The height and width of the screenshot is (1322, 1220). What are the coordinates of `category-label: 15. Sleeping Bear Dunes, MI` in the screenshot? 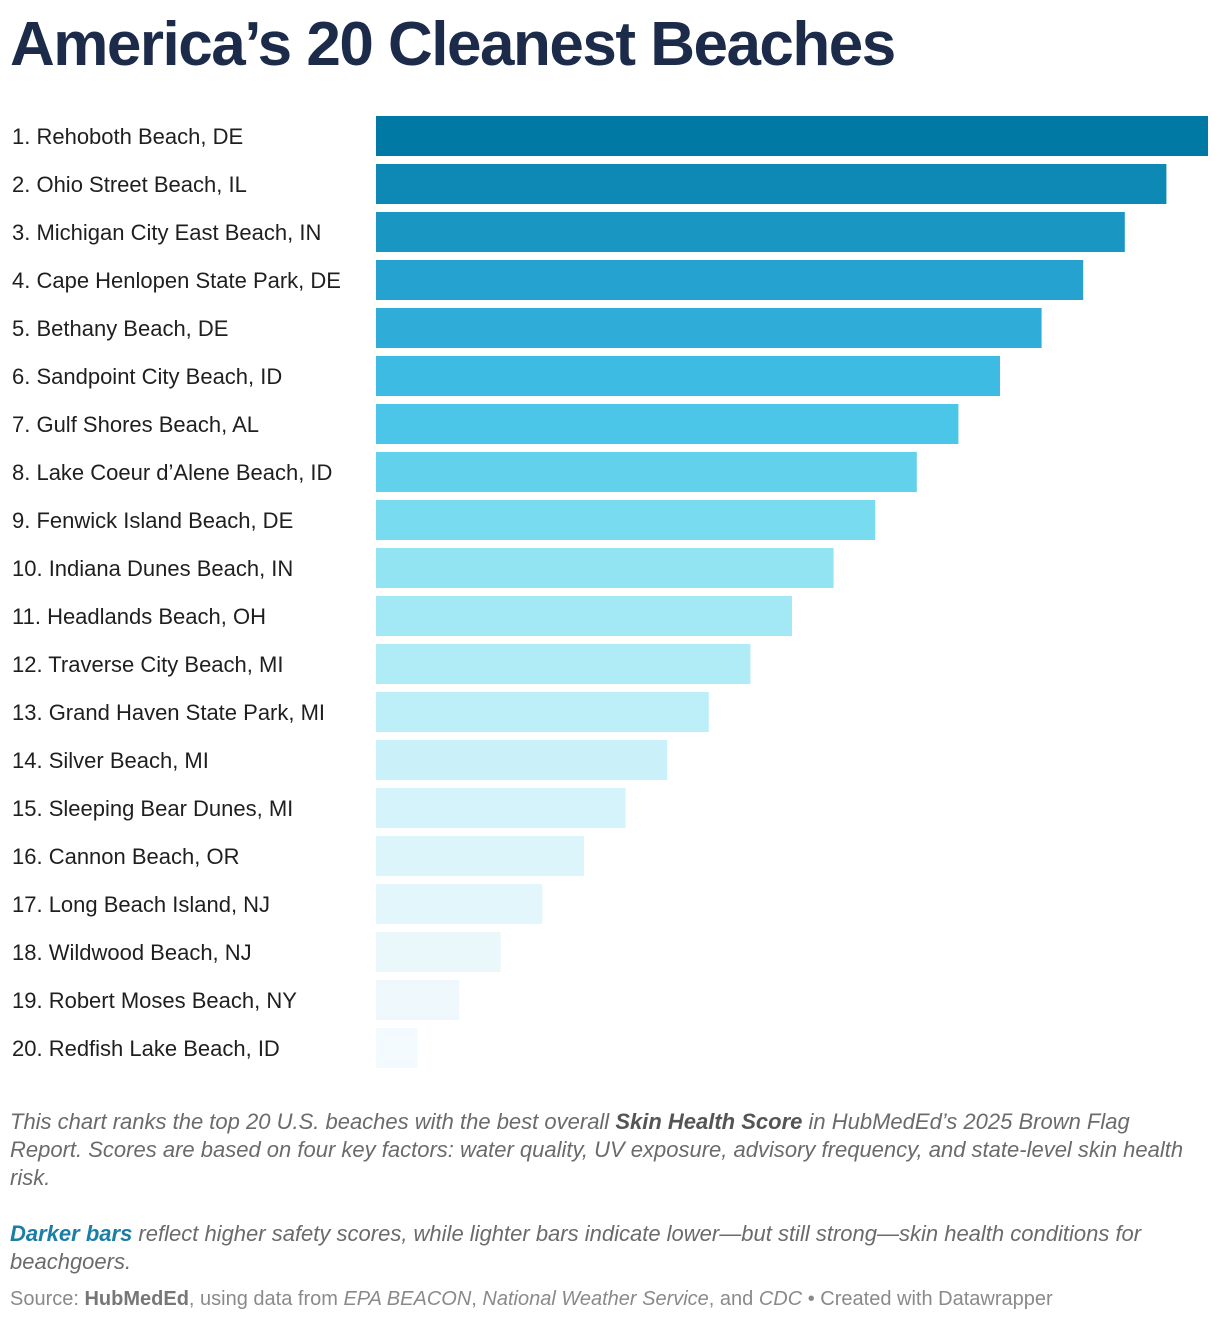 It's located at (152, 808).